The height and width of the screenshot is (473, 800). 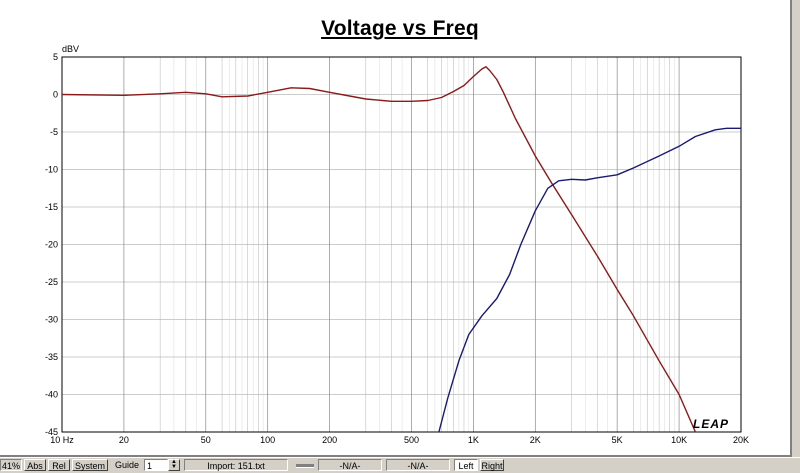 What do you see at coordinates (267, 440) in the screenshot?
I see `x-tick-label: 100` at bounding box center [267, 440].